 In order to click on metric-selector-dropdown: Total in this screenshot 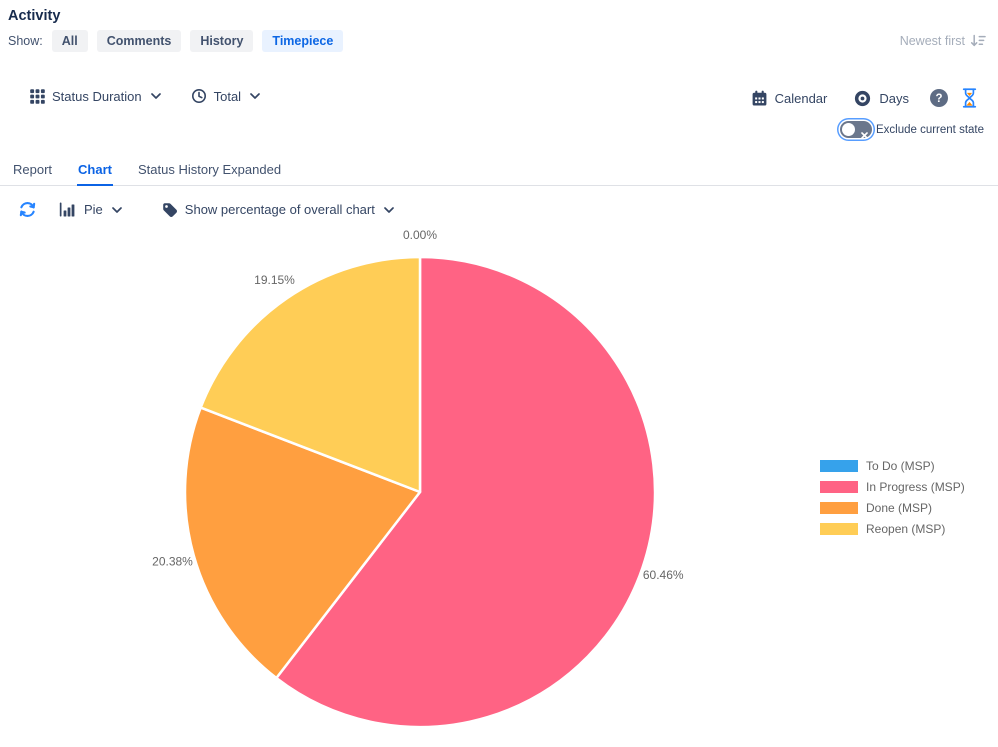, I will do `click(225, 96)`.